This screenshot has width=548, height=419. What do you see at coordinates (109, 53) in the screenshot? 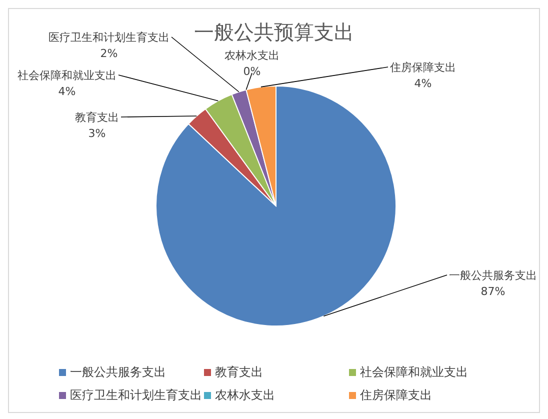
I see `data-label: 2%` at bounding box center [109, 53].